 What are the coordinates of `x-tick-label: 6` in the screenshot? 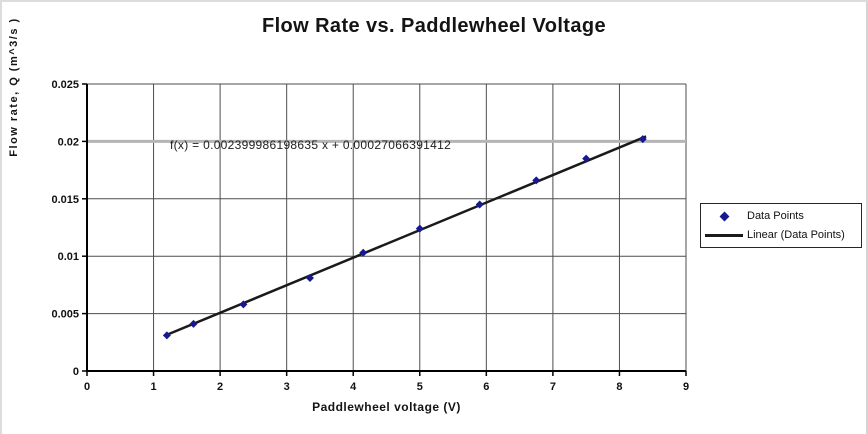 It's located at (486, 387).